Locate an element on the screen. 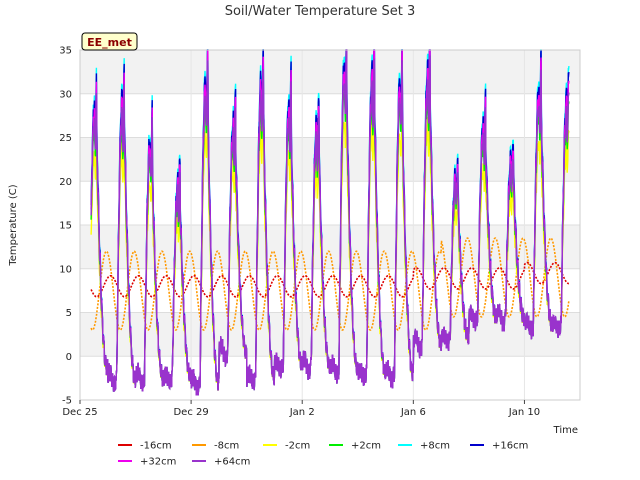 This screenshot has height=480, width=640. x-tick-label: Jan 2 is located at coordinates (302, 412).